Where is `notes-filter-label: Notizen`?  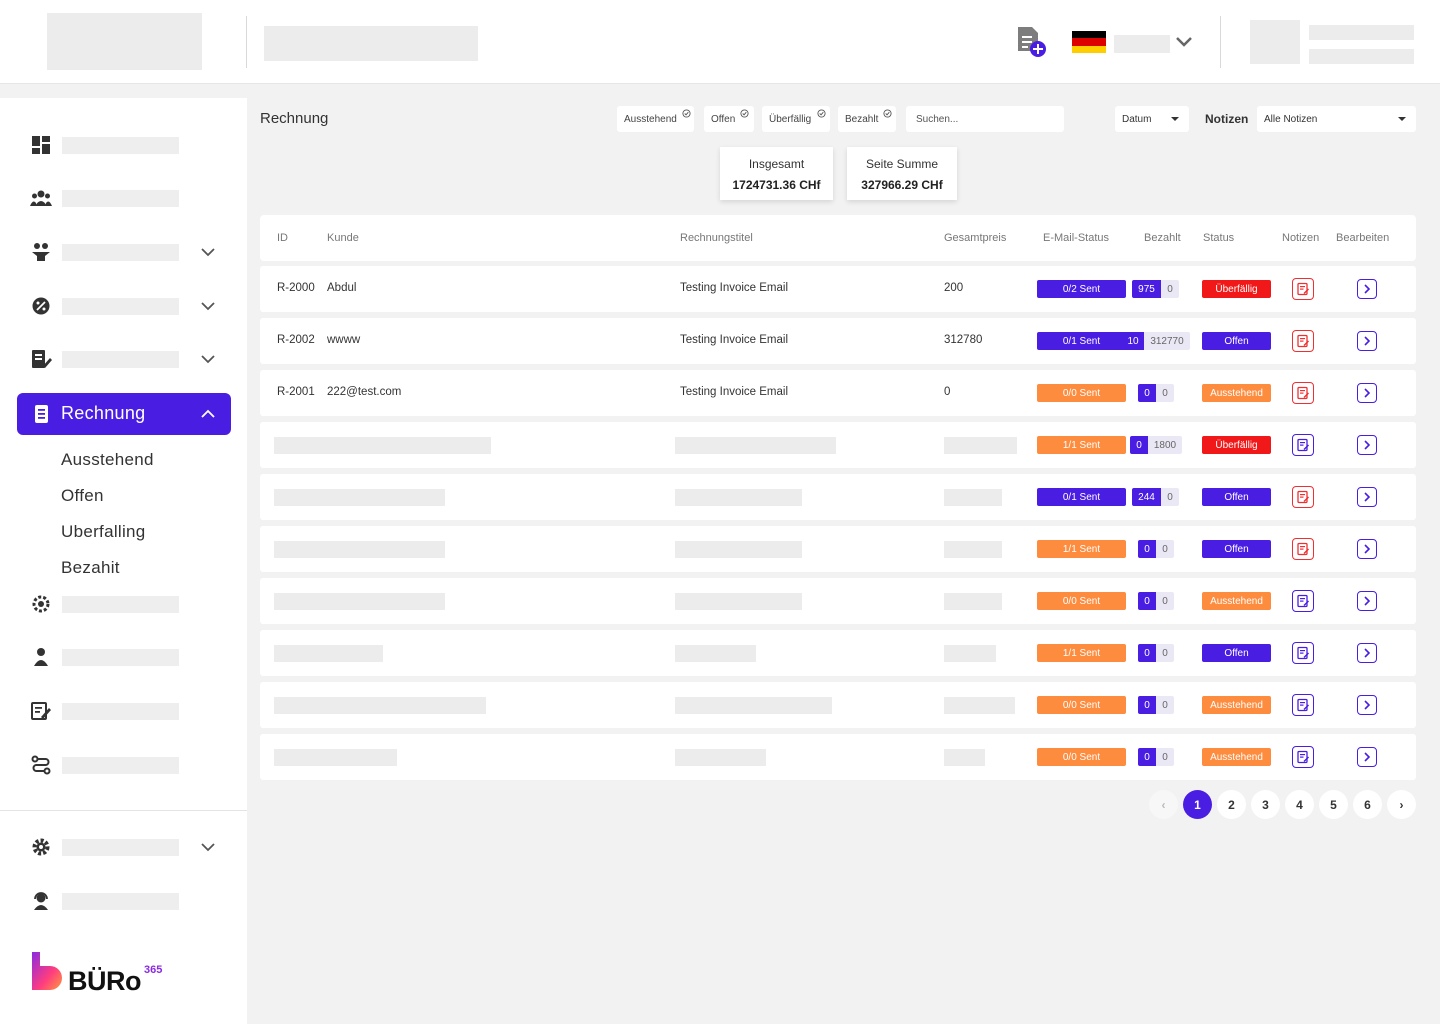
notes-filter-label: Notizen is located at coordinates (1227, 119).